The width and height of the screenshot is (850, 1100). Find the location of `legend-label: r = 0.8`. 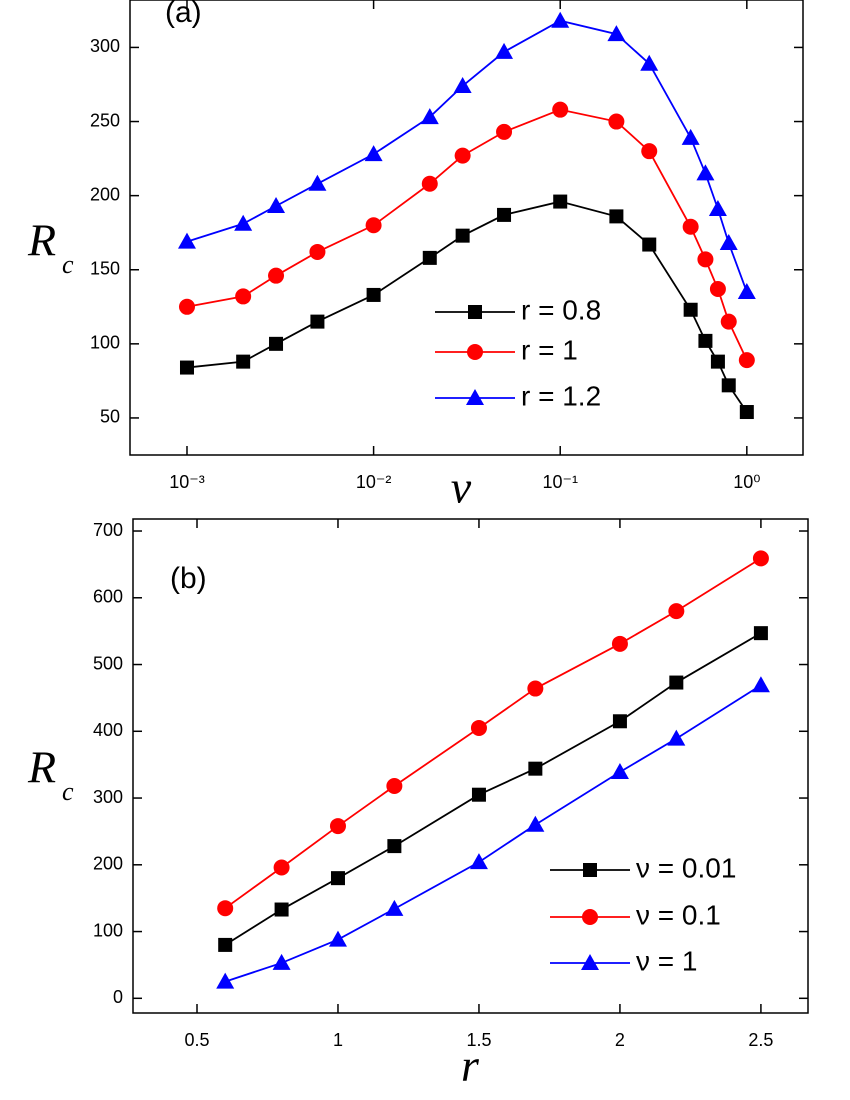

legend-label: r = 0.8 is located at coordinates (561, 309).